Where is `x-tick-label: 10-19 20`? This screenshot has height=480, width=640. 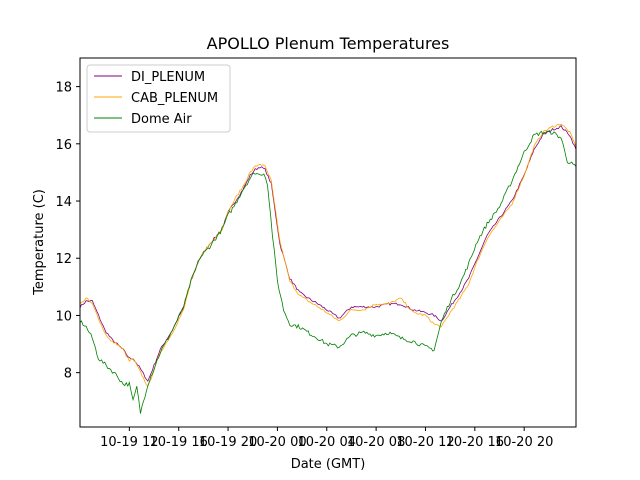
x-tick-label: 10-19 20 is located at coordinates (228, 442).